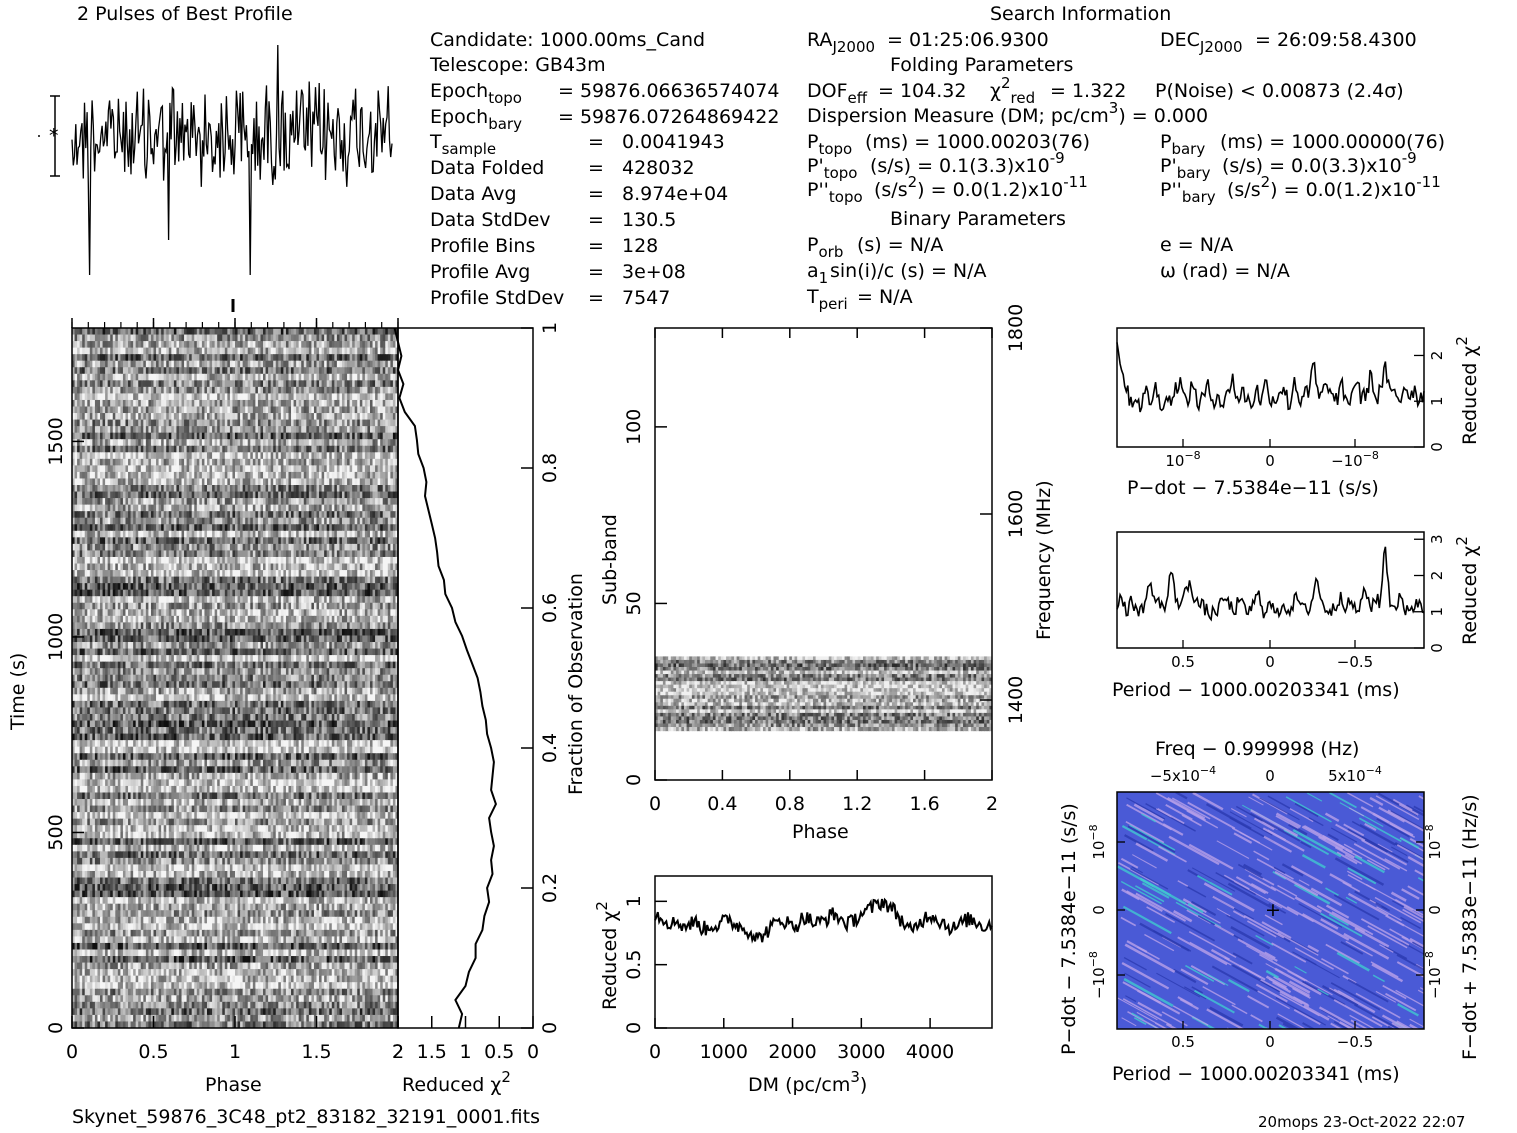 The width and height of the screenshot is (1517, 1133). Describe the element at coordinates (835, 192) in the screenshot. I see `pdd-topo-label: P''topo` at that location.